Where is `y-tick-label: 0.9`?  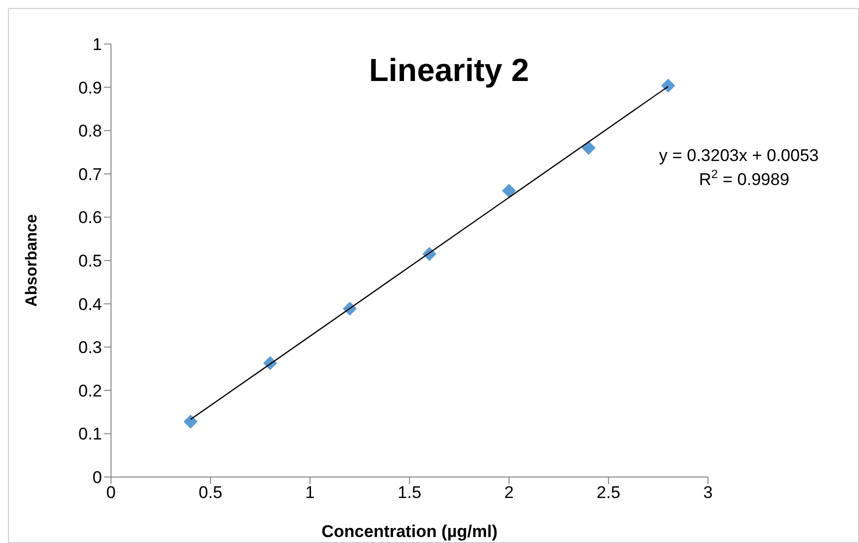 y-tick-label: 0.9 is located at coordinates (90, 88).